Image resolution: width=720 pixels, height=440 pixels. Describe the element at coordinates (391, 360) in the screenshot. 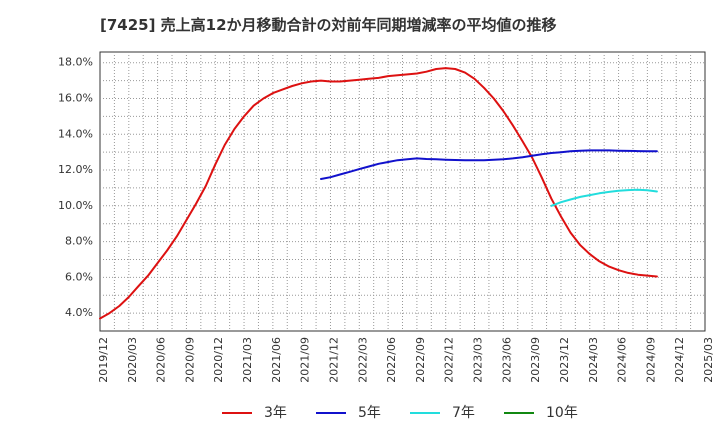

I see `x-tick-label: 2022/06` at that location.